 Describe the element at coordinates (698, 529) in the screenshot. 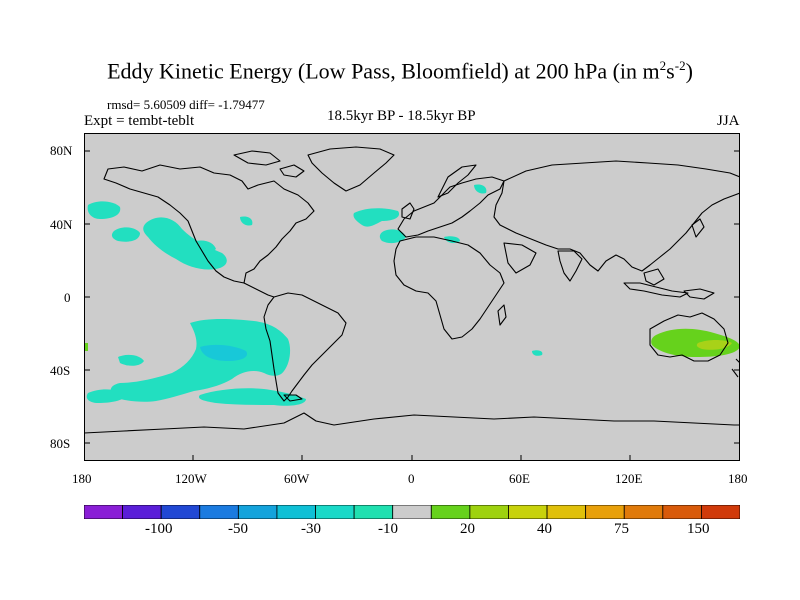

I see `colorbar-label-150: 150` at that location.